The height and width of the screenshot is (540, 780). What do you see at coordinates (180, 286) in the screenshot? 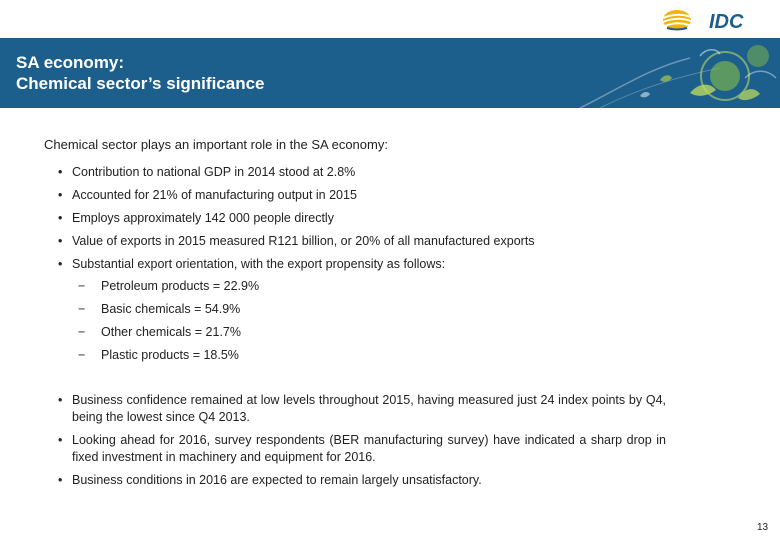
I see `sub-bullet-text: Petroleum products = 22.9%` at bounding box center [180, 286].